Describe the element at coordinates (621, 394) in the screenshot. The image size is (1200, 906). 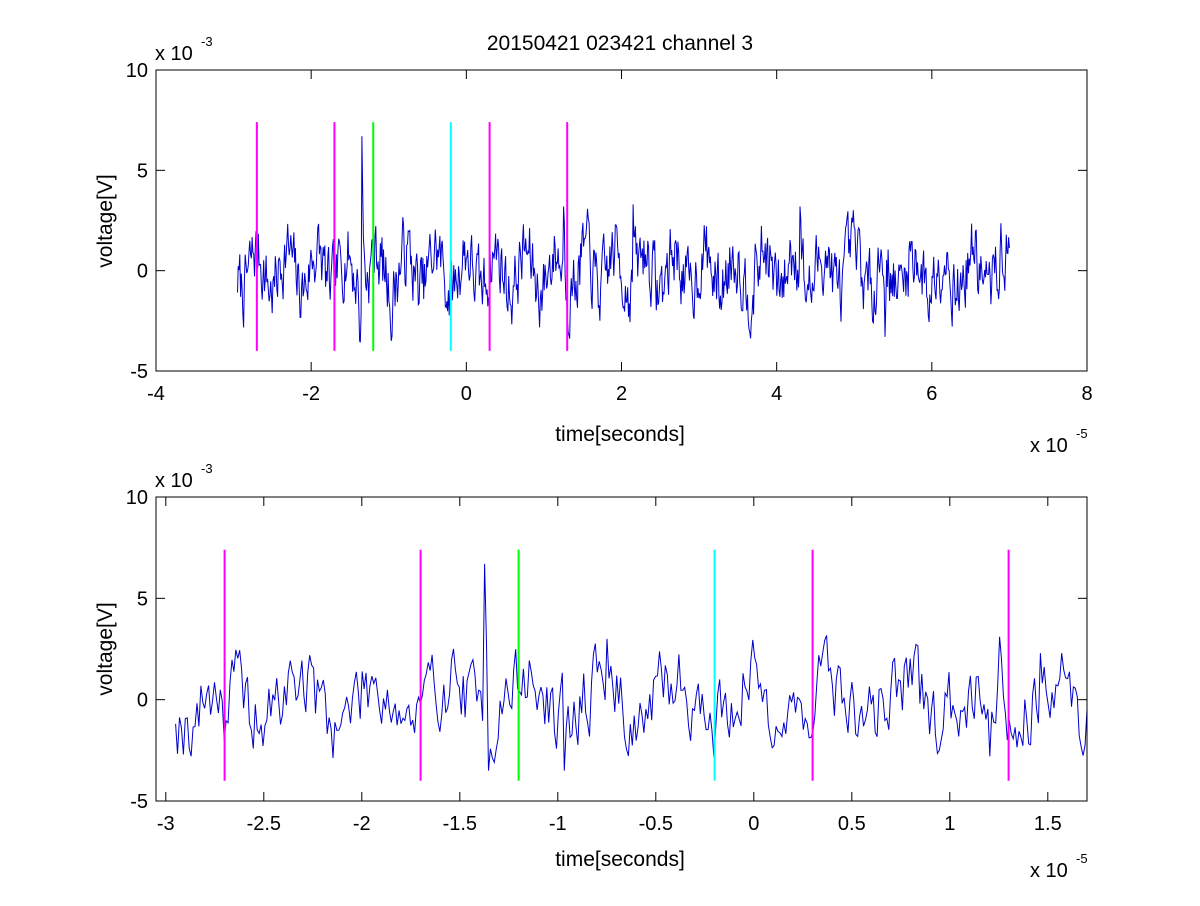
I see `top-x-tick-label: 2` at that location.